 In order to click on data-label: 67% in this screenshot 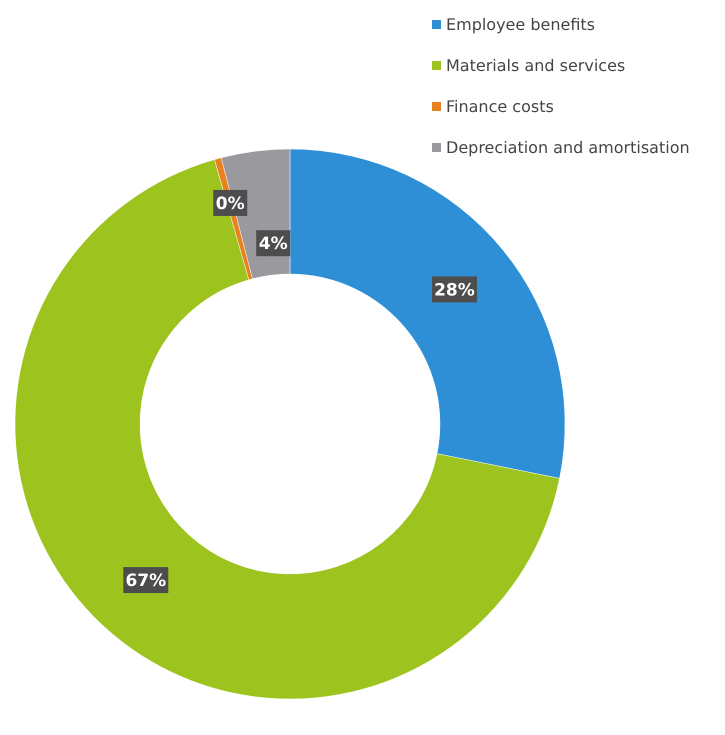, I will do `click(145, 581)`.